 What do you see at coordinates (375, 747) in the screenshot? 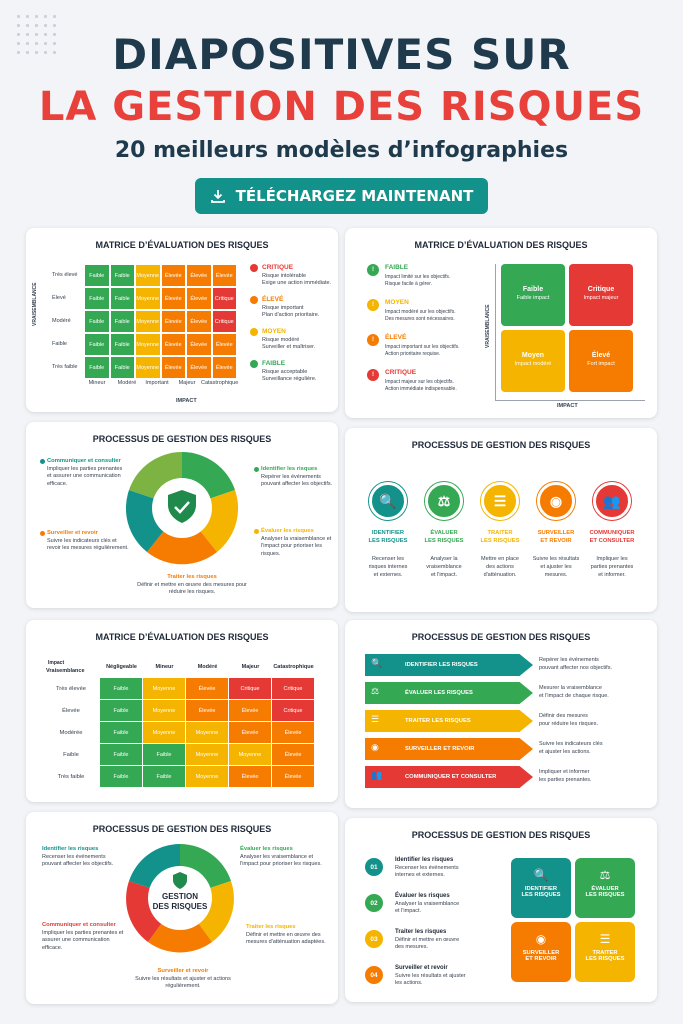
I see `step-icon: ◉` at bounding box center [375, 747].